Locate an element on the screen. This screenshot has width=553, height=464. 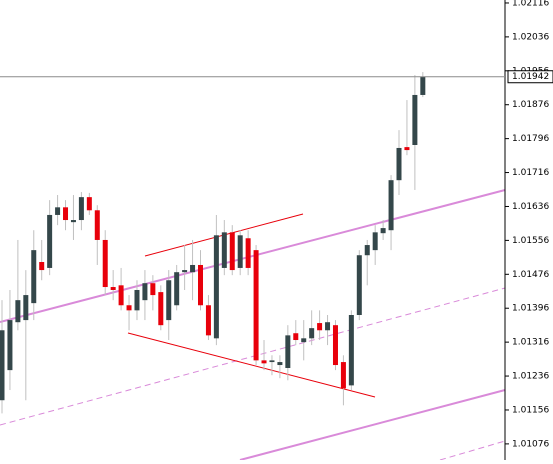
y-tick-label: 1.01556 is located at coordinates (530, 241).